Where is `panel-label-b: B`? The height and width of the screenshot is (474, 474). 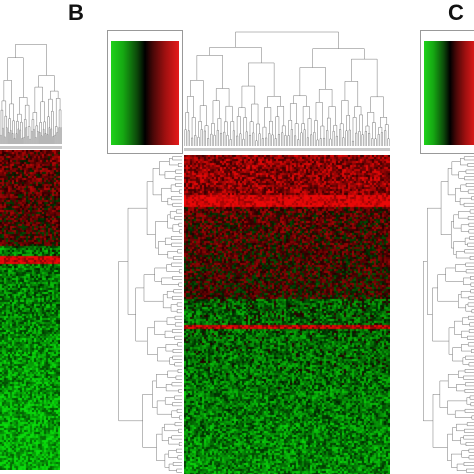
panel-label-b: B is located at coordinates (76, 12).